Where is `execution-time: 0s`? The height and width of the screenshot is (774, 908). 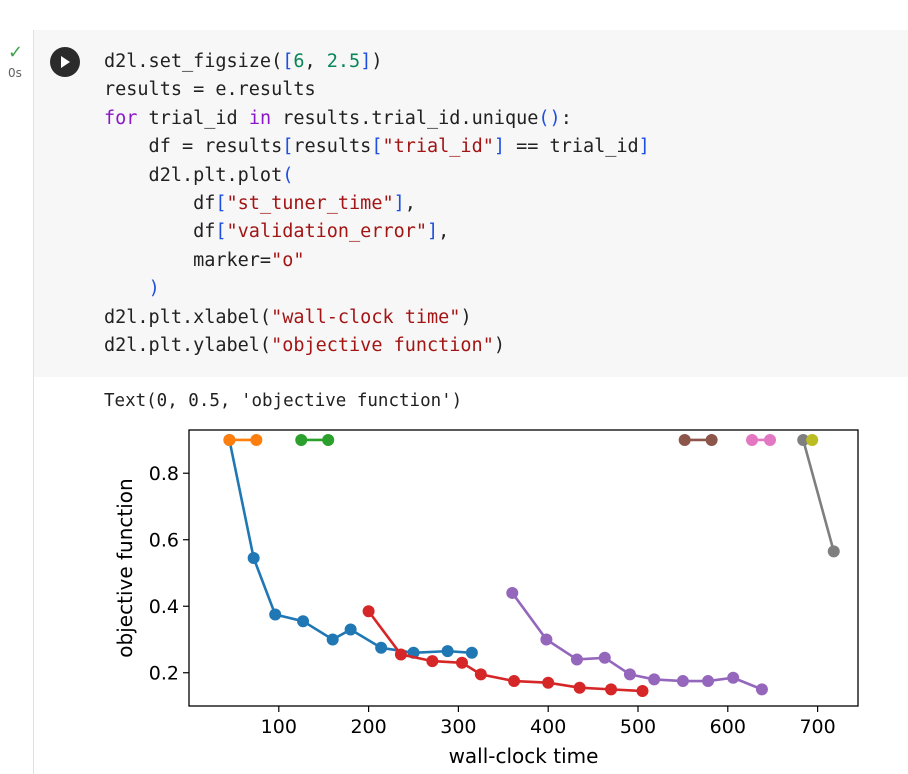
execution-time: 0s is located at coordinates (15, 73).